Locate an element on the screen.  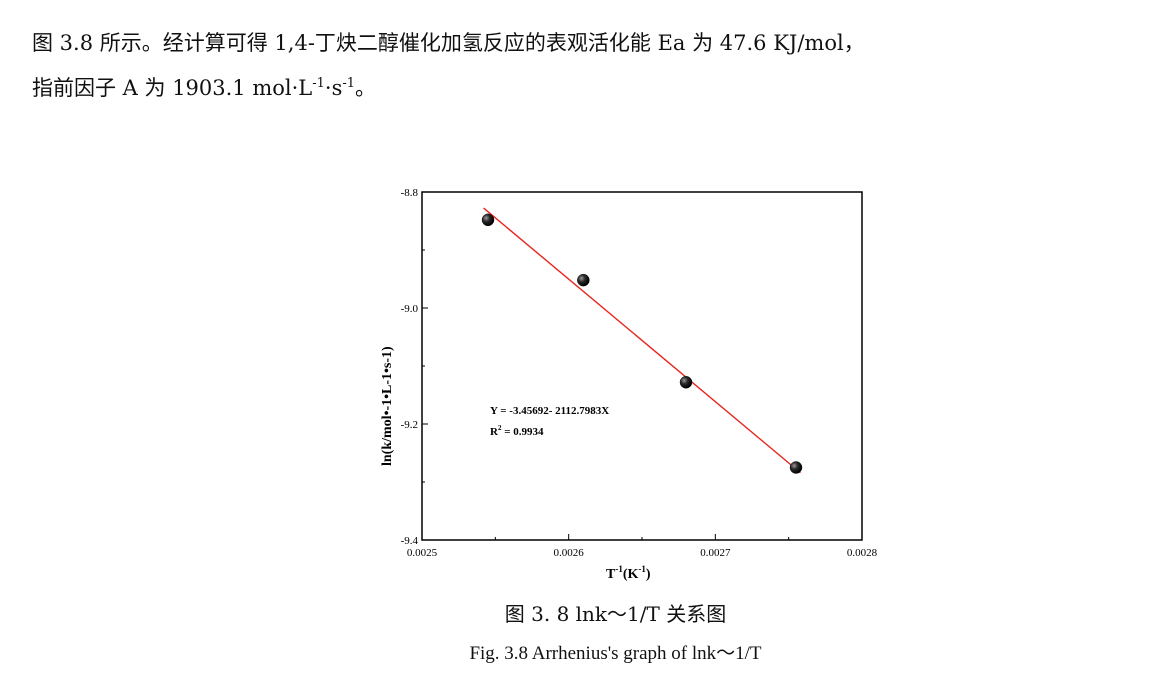
xlabel-sup2: -1 is located at coordinates (642, 569).